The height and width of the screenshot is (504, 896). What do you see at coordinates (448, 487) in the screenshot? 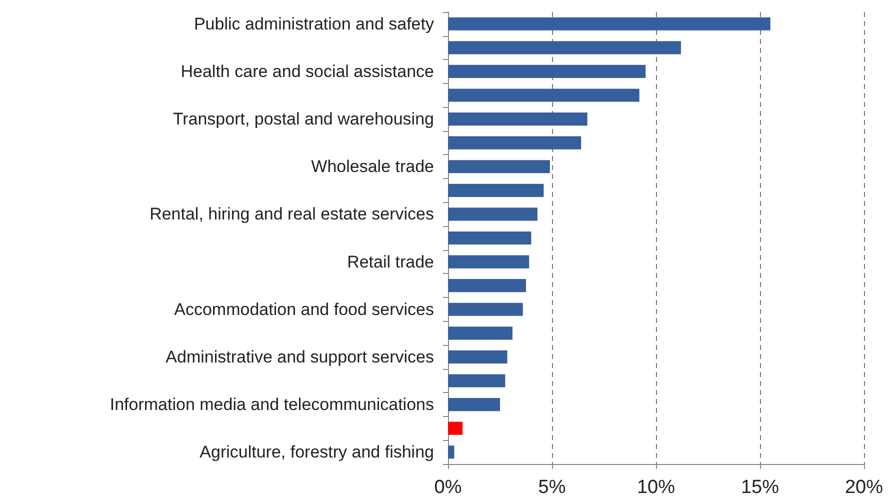
I see `x-tick-label: 0%` at bounding box center [448, 487].